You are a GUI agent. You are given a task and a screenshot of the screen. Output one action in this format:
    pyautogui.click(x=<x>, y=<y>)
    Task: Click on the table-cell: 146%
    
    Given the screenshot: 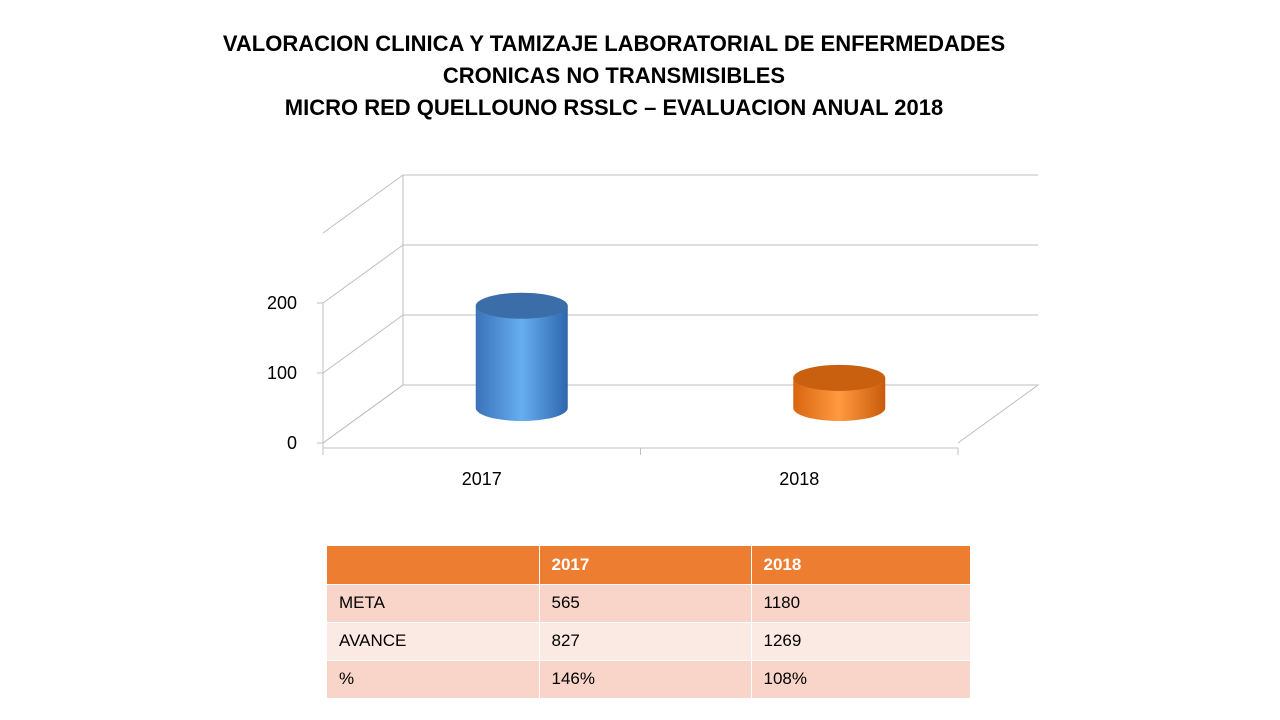 What is the action you would take?
    pyautogui.click(x=644, y=679)
    